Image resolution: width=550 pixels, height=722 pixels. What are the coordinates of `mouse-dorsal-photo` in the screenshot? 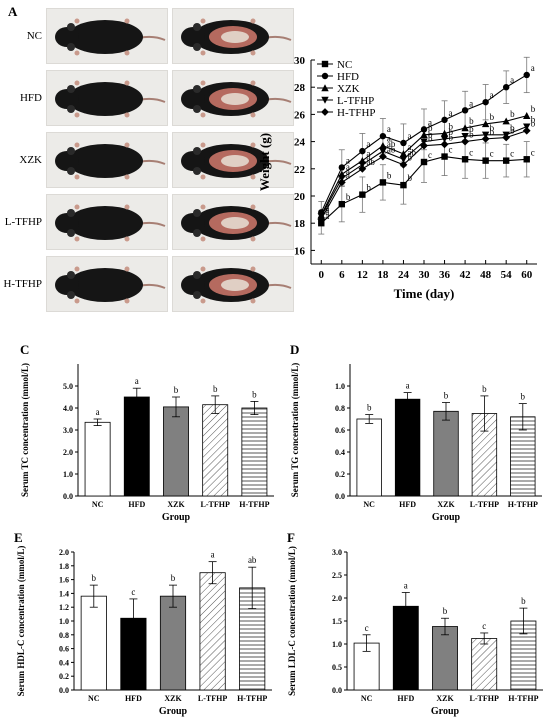 It's located at (107, 98).